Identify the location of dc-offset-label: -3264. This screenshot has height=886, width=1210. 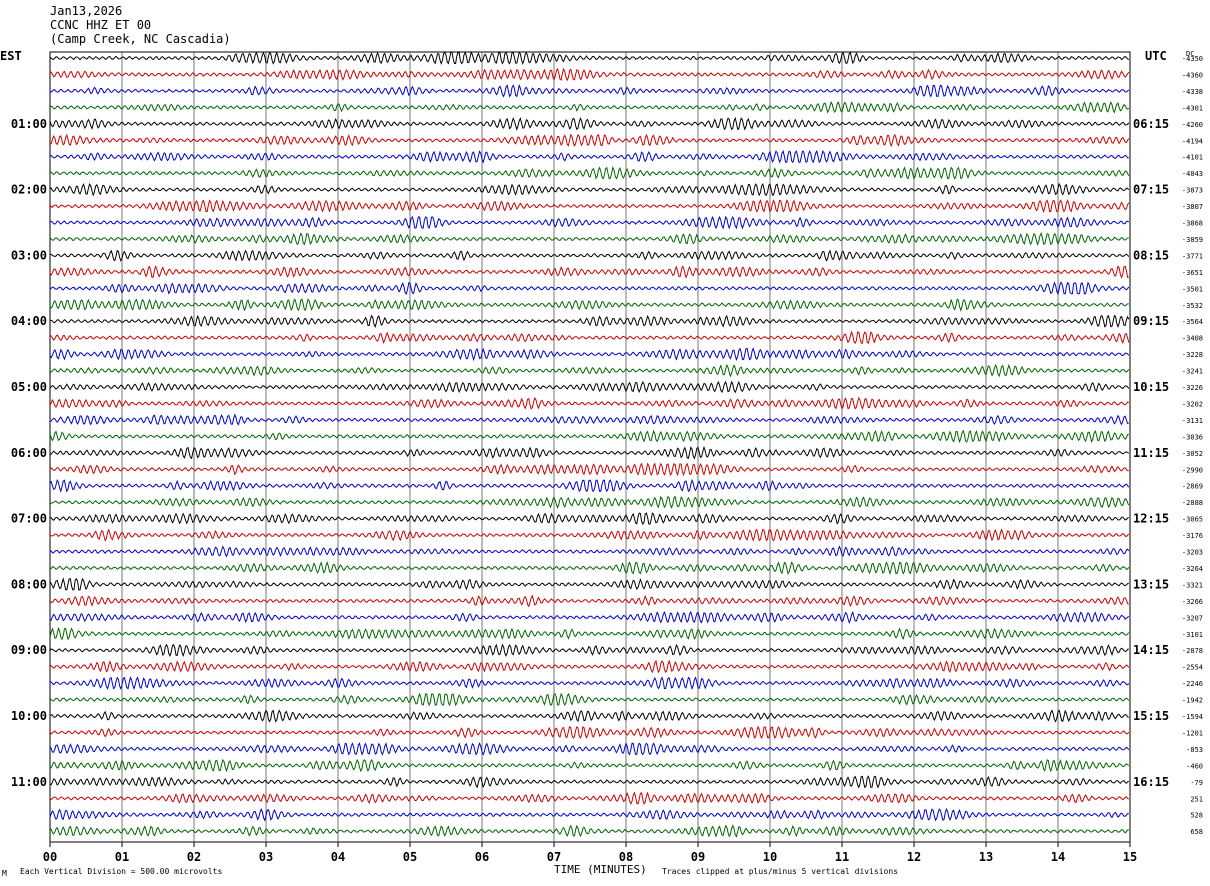
(1192, 569).